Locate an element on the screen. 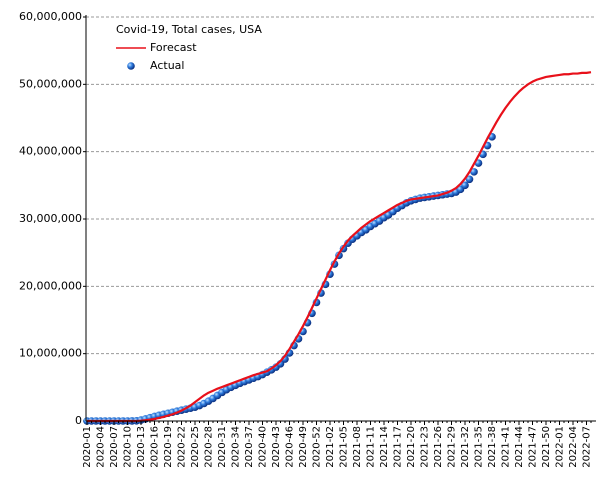  x-tick-label: 2021-29 is located at coordinates (452, 447).